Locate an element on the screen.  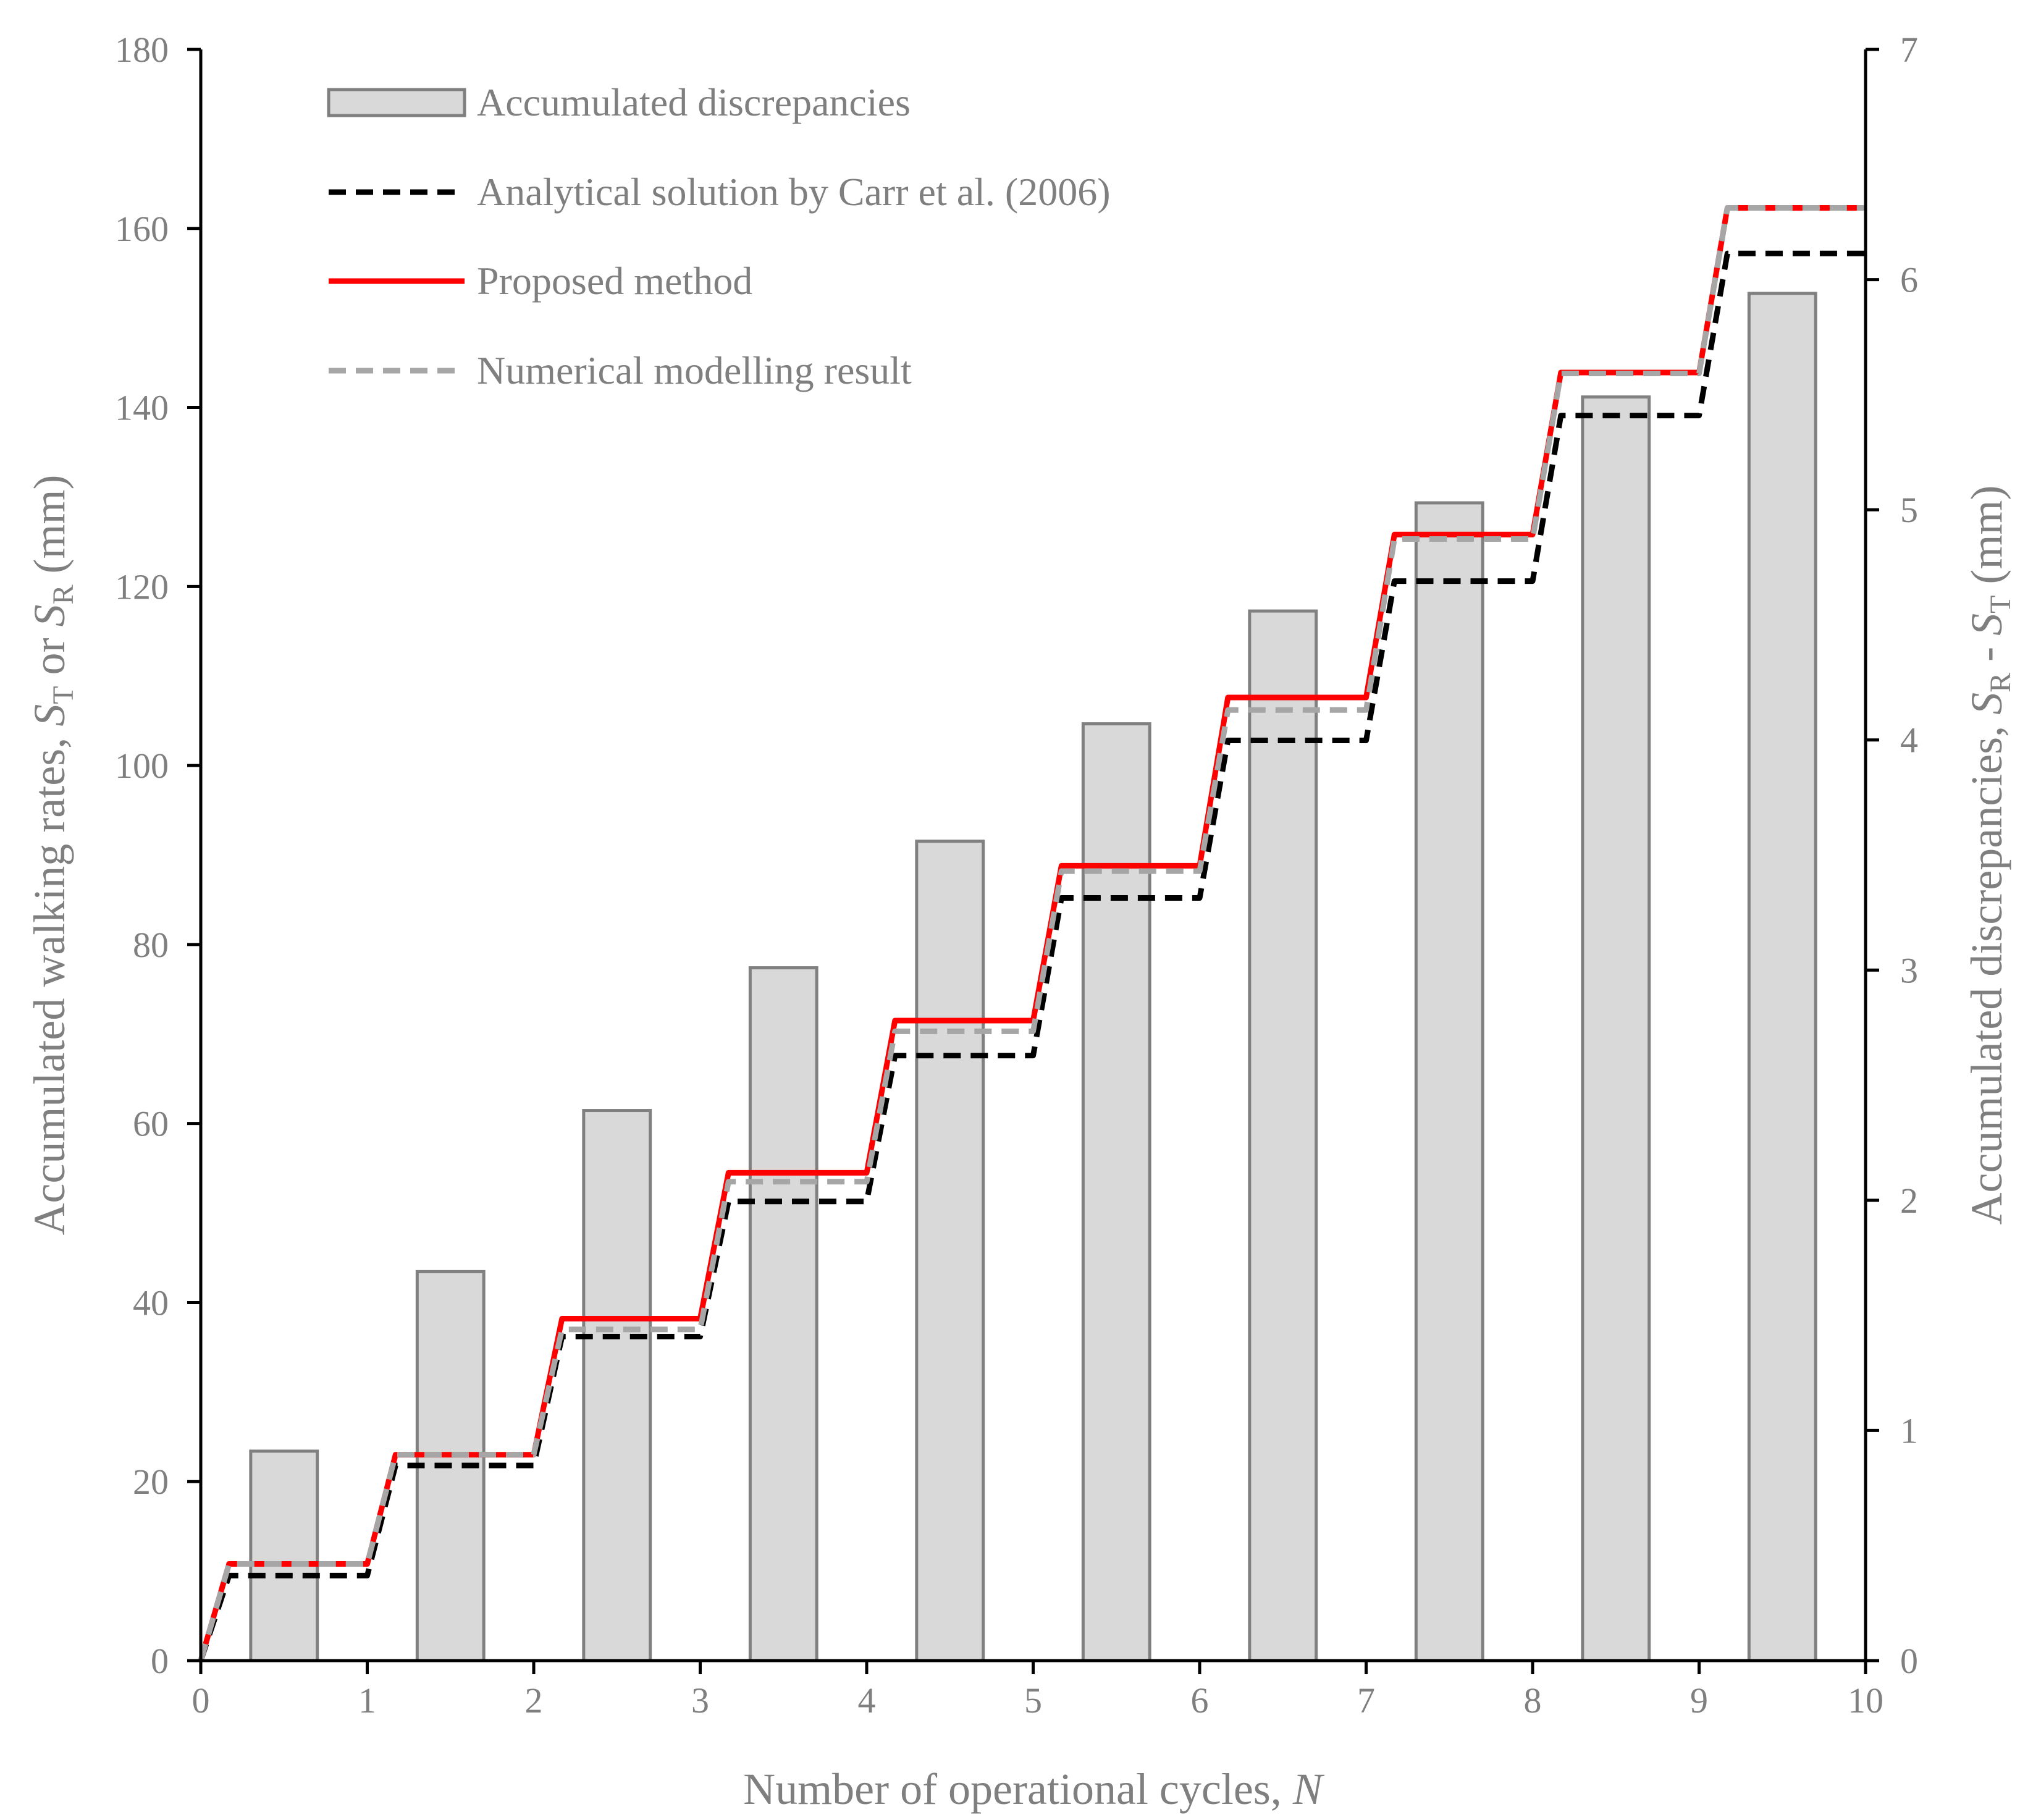
y-right-tick-label: 4 is located at coordinates (1909, 740).